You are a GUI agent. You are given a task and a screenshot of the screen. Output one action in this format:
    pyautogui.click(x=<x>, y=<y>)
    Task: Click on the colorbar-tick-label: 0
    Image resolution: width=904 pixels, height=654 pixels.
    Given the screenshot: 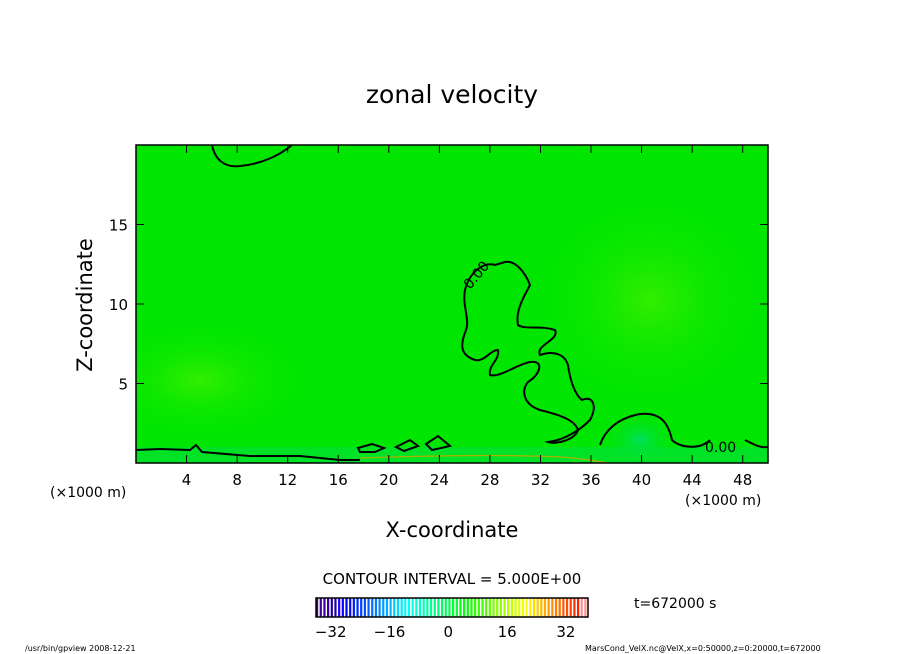 What is the action you would take?
    pyautogui.click(x=449, y=632)
    